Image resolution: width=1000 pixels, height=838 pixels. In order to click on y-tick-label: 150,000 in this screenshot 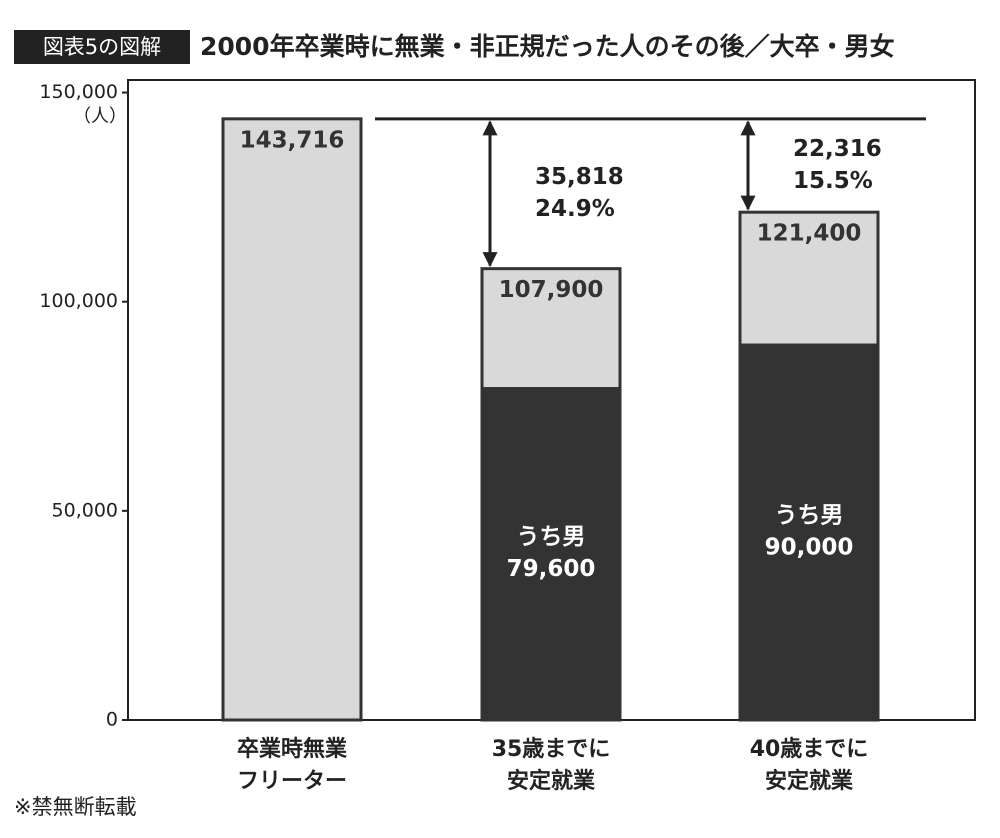, I will do `click(78, 92)`.